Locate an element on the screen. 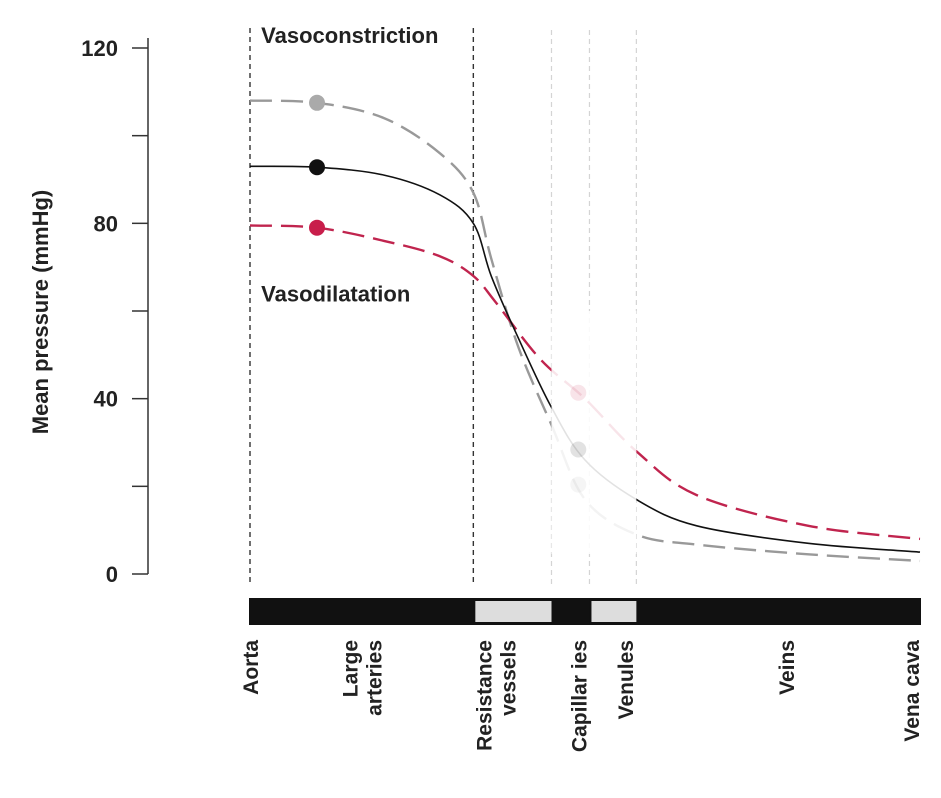 The width and height of the screenshot is (941, 798). segment-label-1-0: Large is located at coordinates (351, 668).